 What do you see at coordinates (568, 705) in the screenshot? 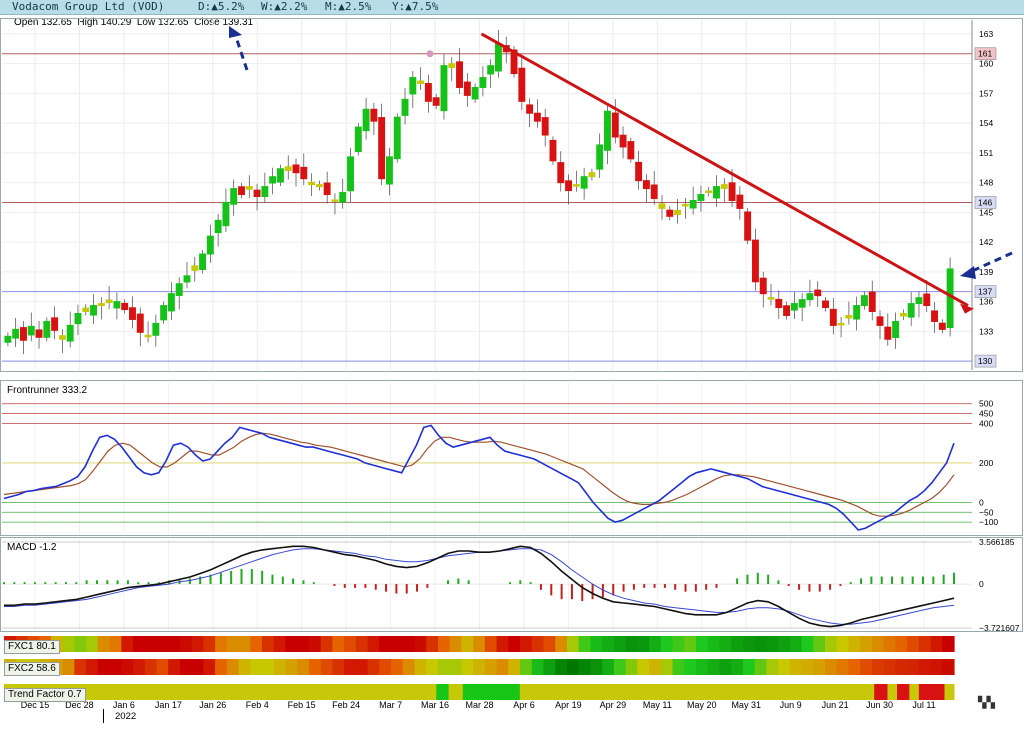
I see `x-axis-label: Apr 19` at bounding box center [568, 705].